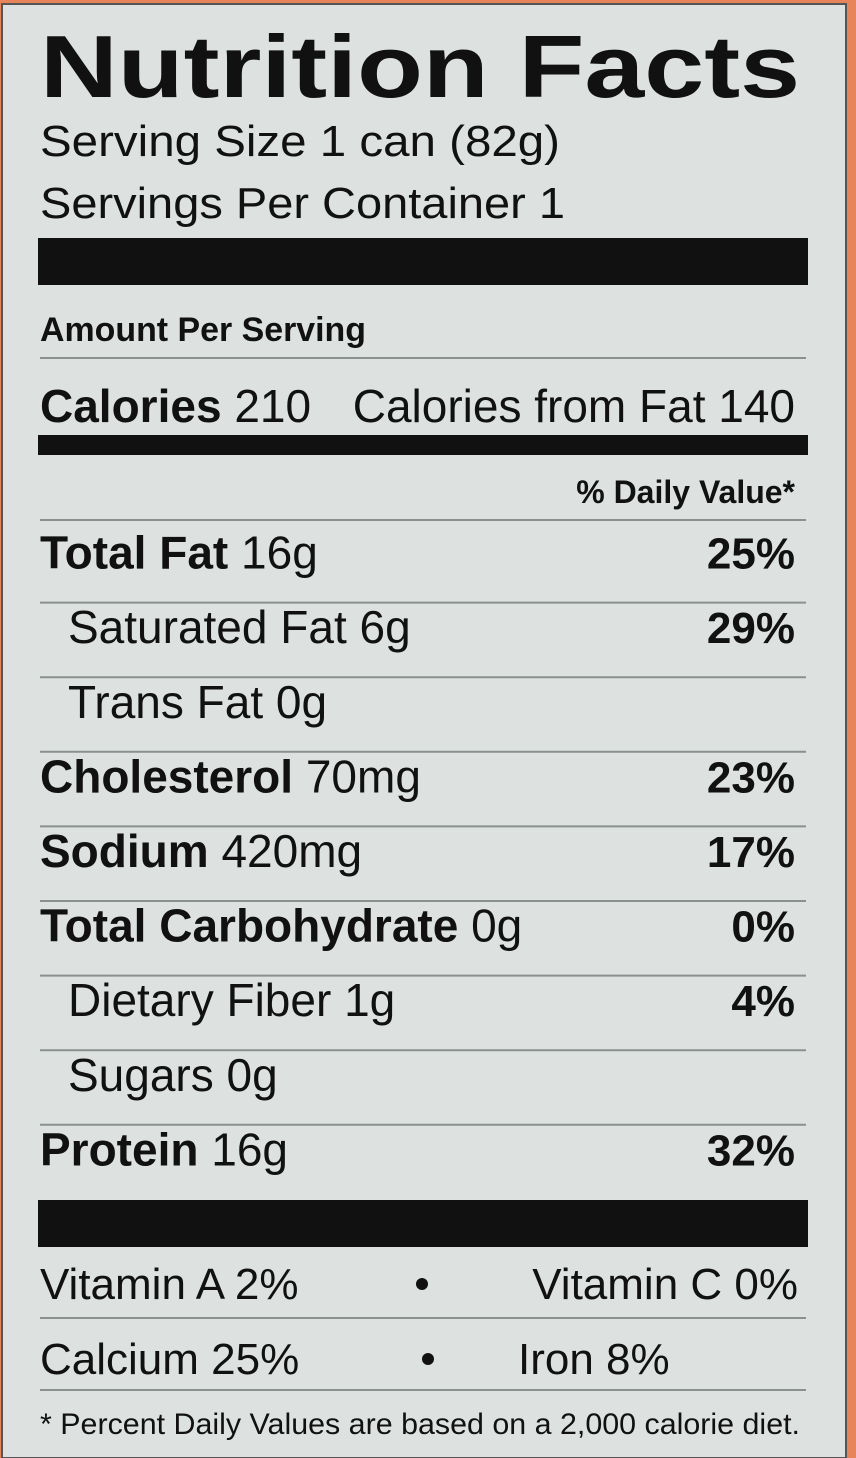 The image size is (856, 1458). Describe the element at coordinates (763, 1001) in the screenshot. I see `daily-value: 4%` at that location.